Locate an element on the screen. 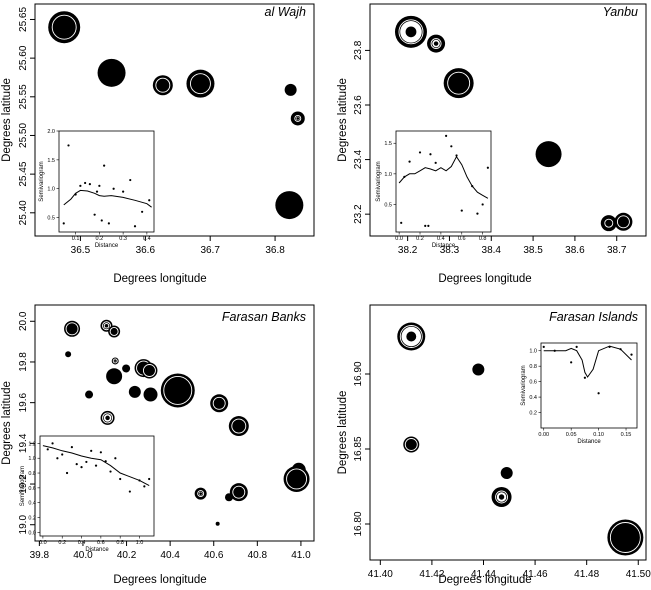 The image size is (651, 590). y-tick-label: 25.65 is located at coordinates (23, 19).